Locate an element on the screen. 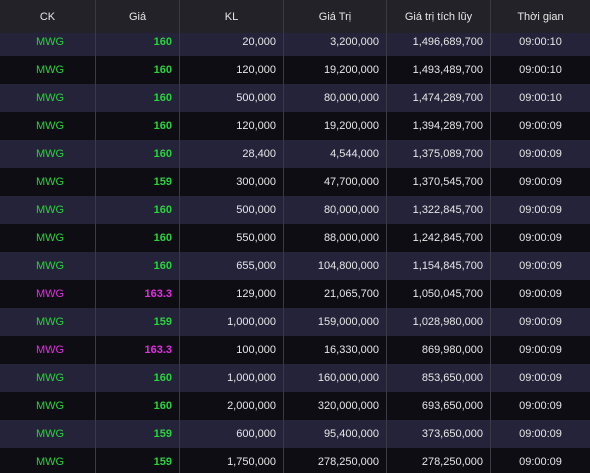 The height and width of the screenshot is (473, 590). cell-gia-tri: 278,250,000 is located at coordinates (335, 460).